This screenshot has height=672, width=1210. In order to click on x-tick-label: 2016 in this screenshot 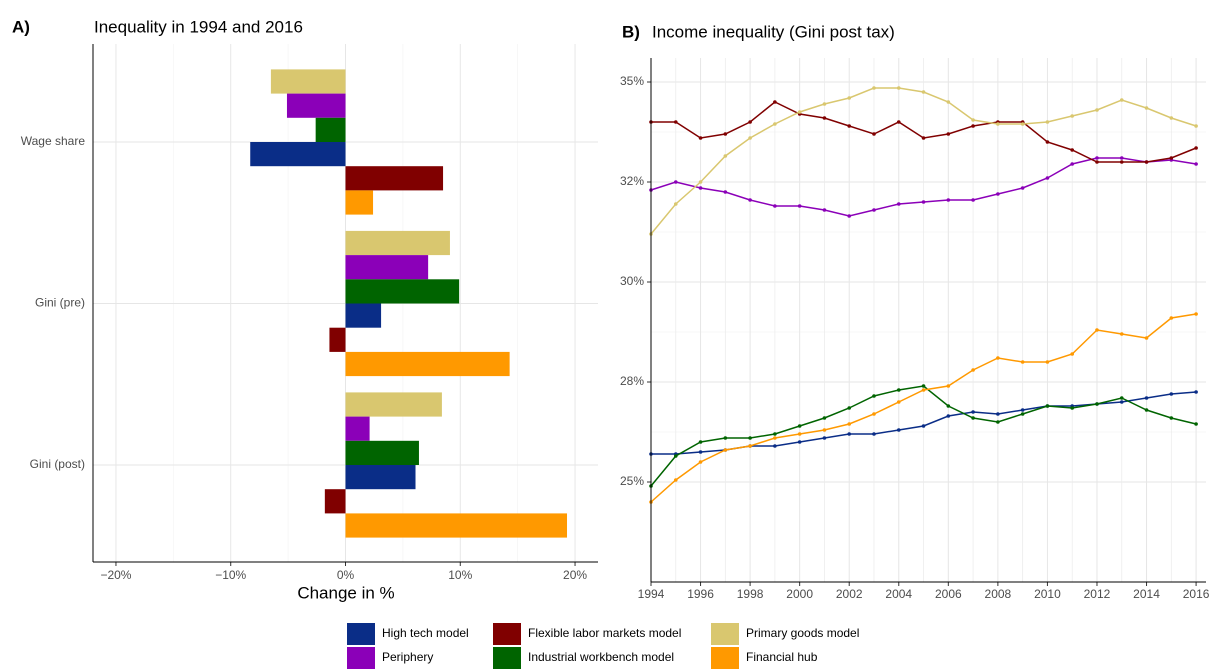, I will do `click(1196, 594)`.